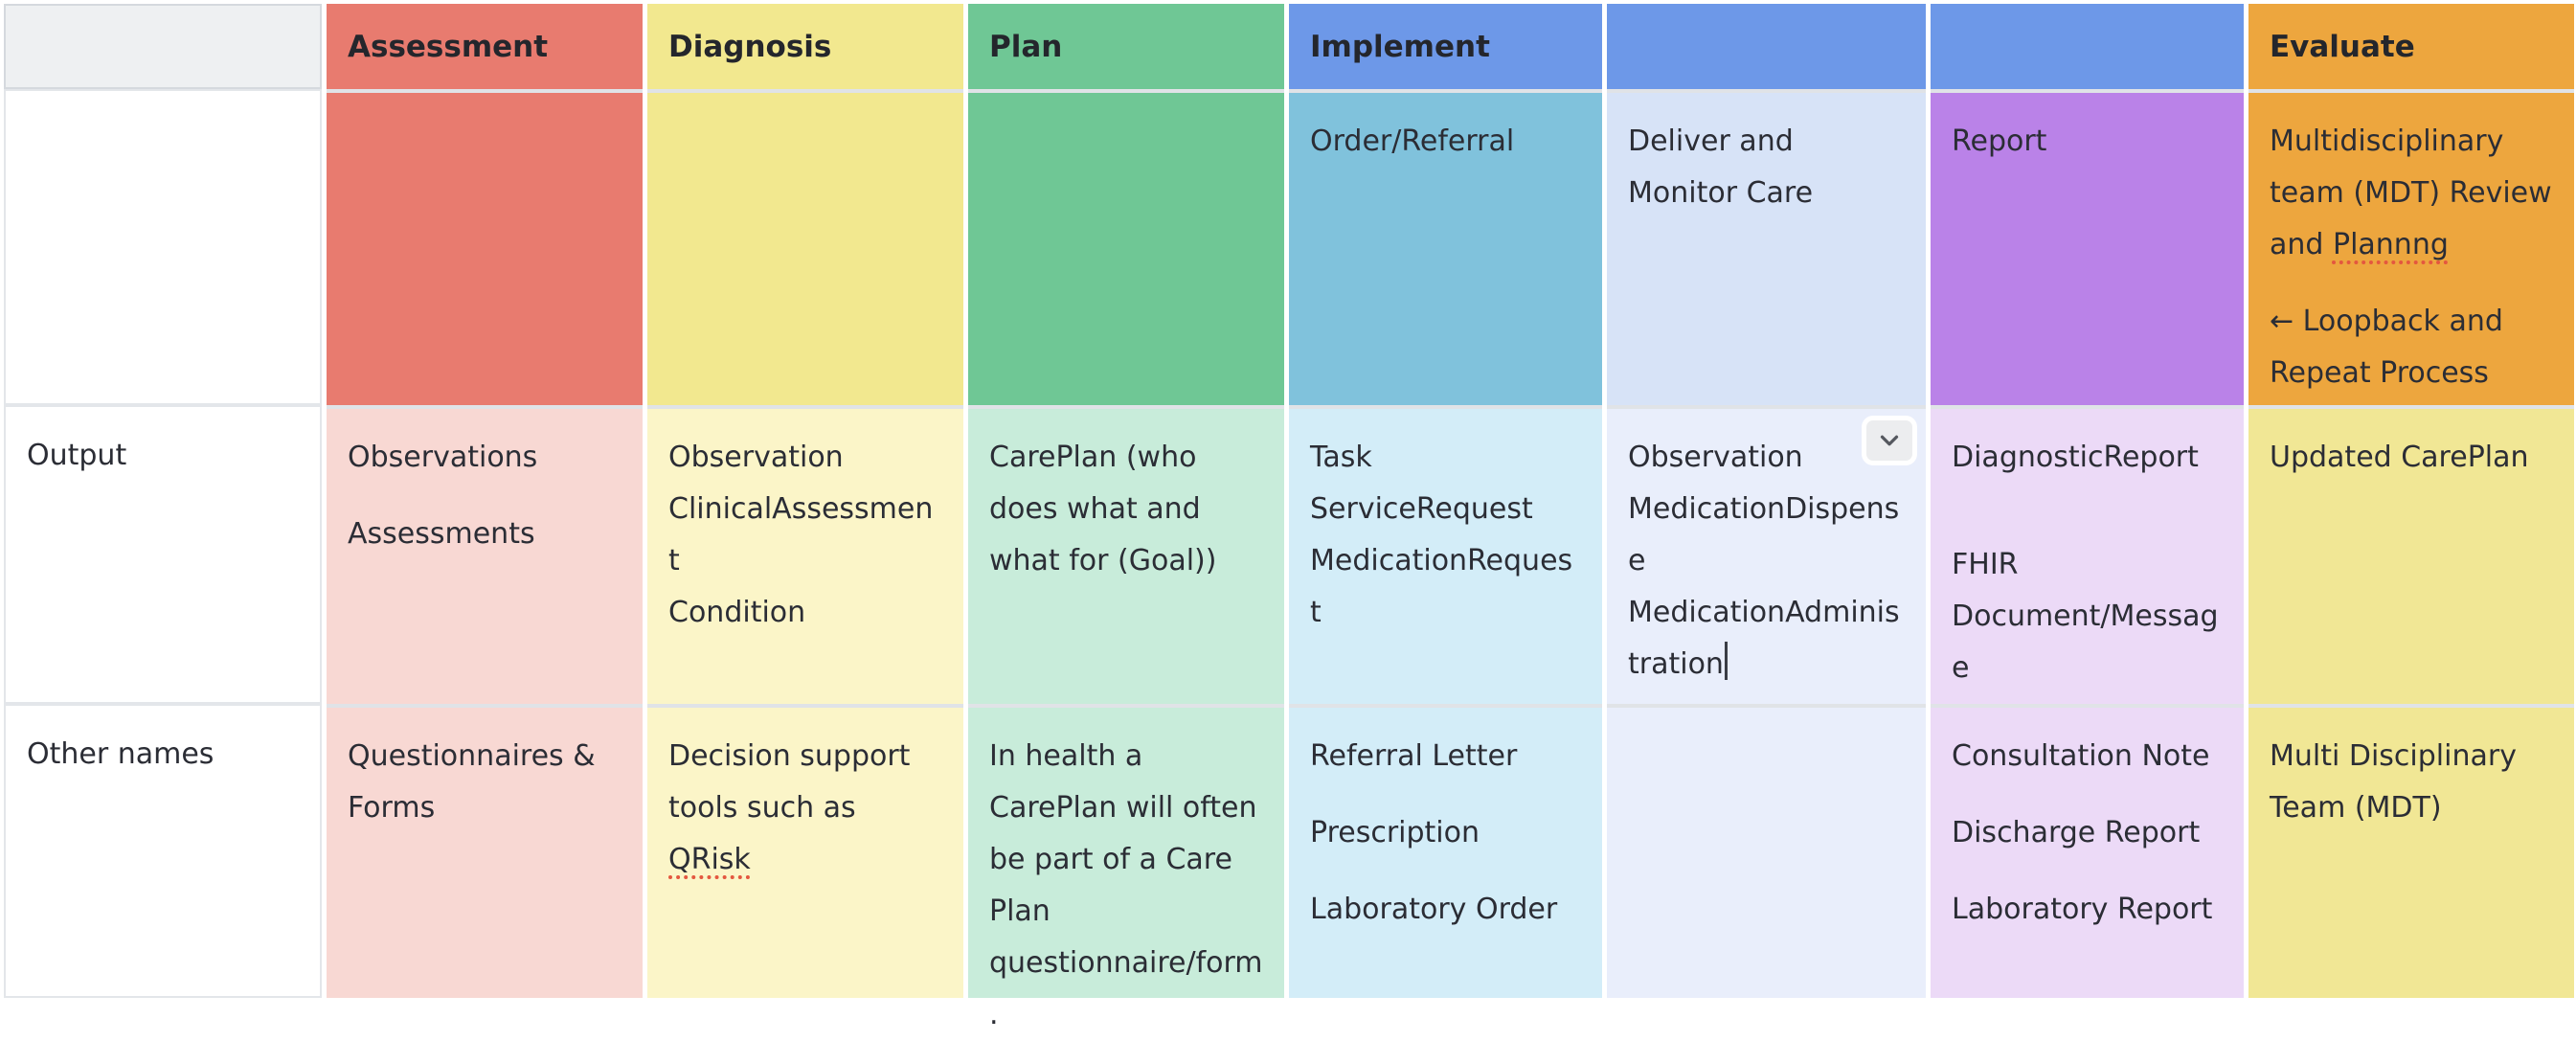  What do you see at coordinates (1726, 661) in the screenshot?
I see `text-cursor` at bounding box center [1726, 661].